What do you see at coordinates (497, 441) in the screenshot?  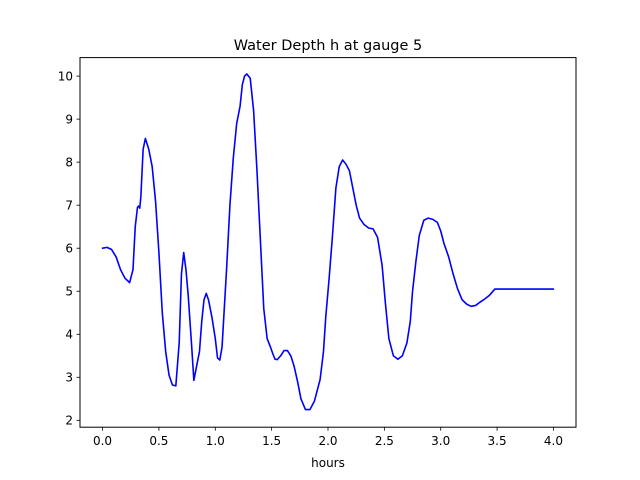 I see `x-tick-label: 3.5` at bounding box center [497, 441].